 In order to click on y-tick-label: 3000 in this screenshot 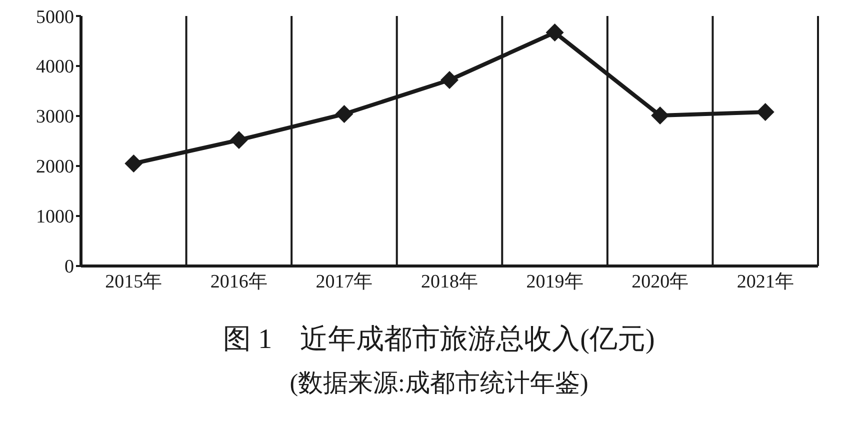, I will do `click(55, 117)`.